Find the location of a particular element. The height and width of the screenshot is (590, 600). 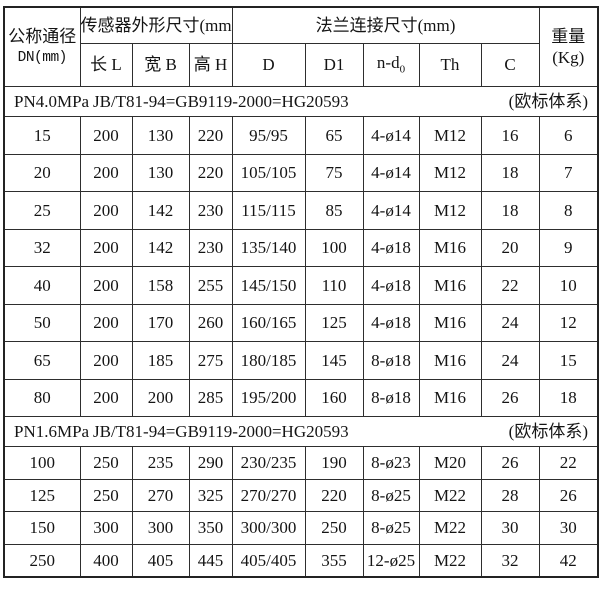

table-cell: 260 is located at coordinates (210, 322).